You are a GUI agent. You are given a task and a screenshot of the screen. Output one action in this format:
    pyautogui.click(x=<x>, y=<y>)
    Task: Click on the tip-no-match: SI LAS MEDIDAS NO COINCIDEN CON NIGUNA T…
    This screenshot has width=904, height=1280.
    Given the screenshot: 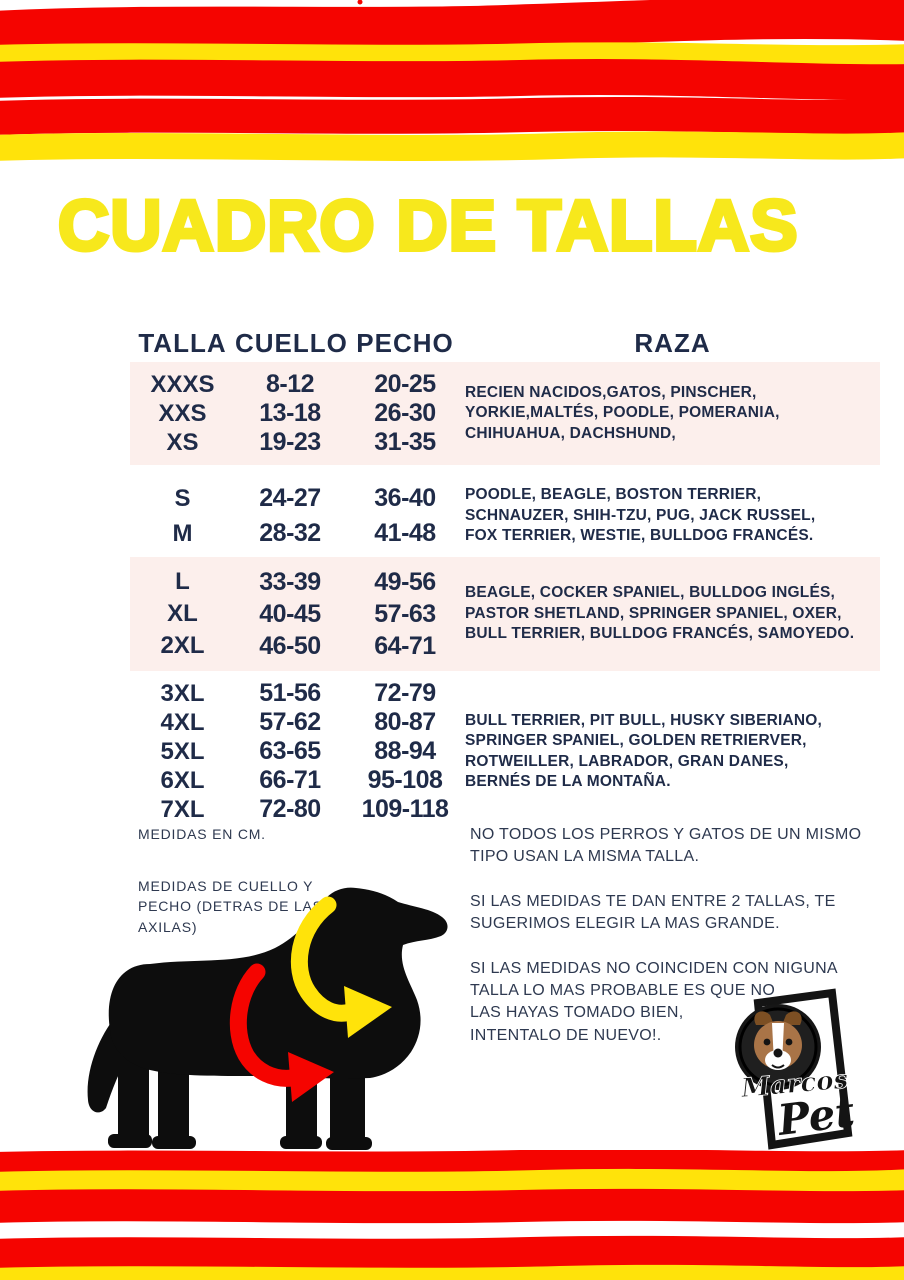 What is the action you would take?
    pyautogui.click(x=654, y=1001)
    